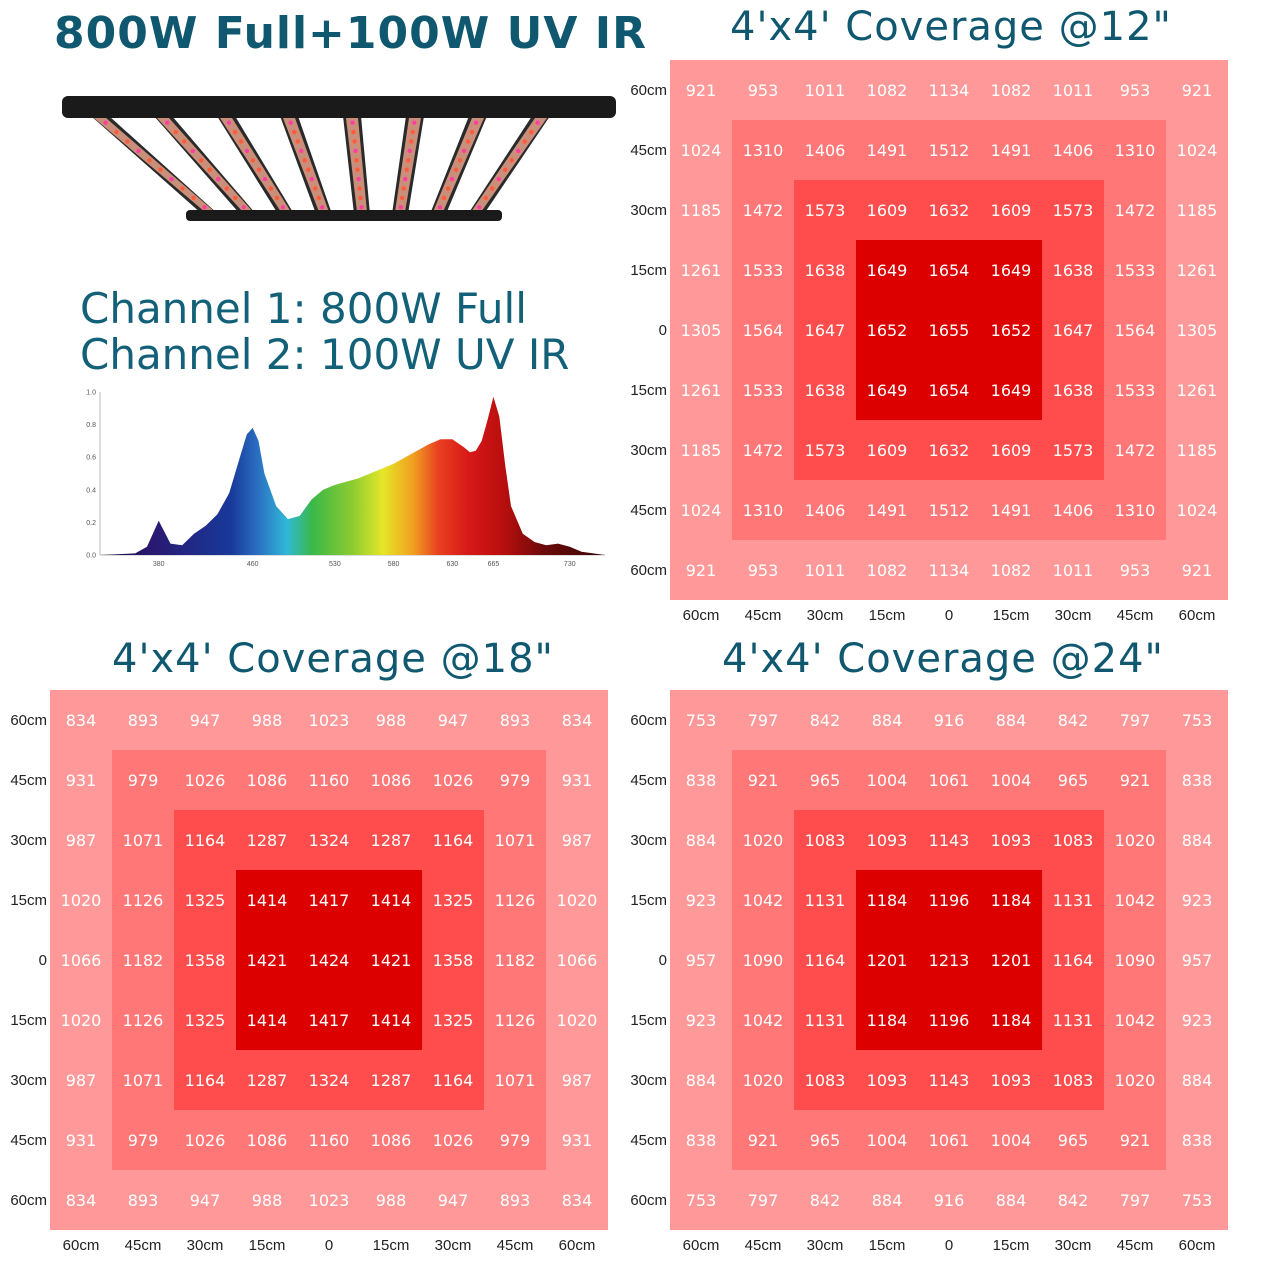 The height and width of the screenshot is (1270, 1269). I want to click on ppfd-value: 1196, so click(949, 1020).